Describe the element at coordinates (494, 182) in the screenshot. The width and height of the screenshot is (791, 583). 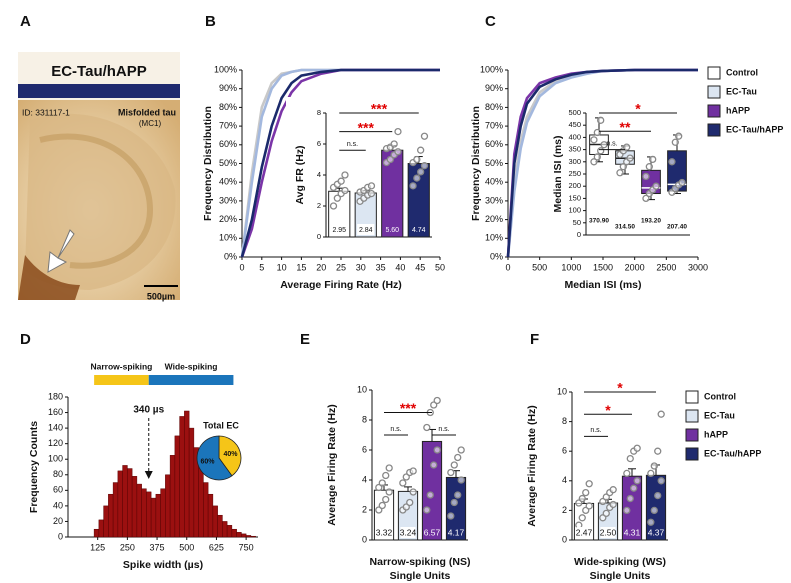
I see `y-tick-label: 40%` at that location.